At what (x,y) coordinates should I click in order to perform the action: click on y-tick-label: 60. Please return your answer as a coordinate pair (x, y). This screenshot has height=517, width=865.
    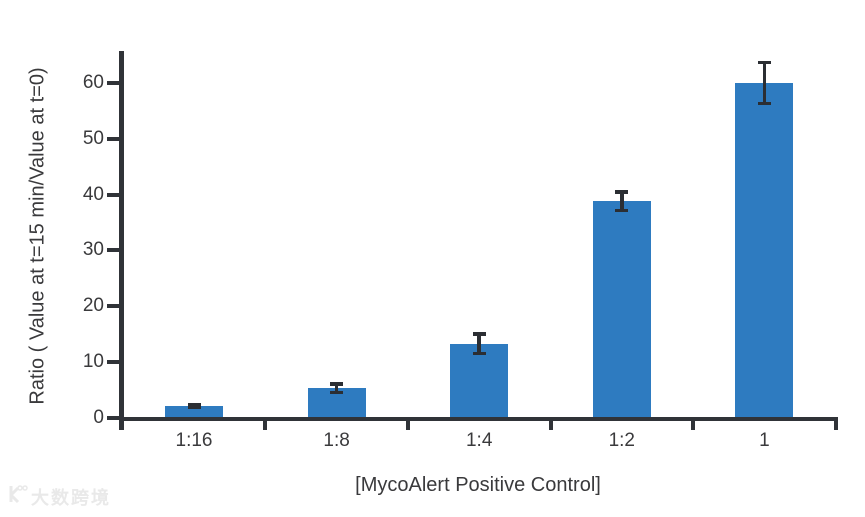
    Looking at the image, I should click on (93, 82).